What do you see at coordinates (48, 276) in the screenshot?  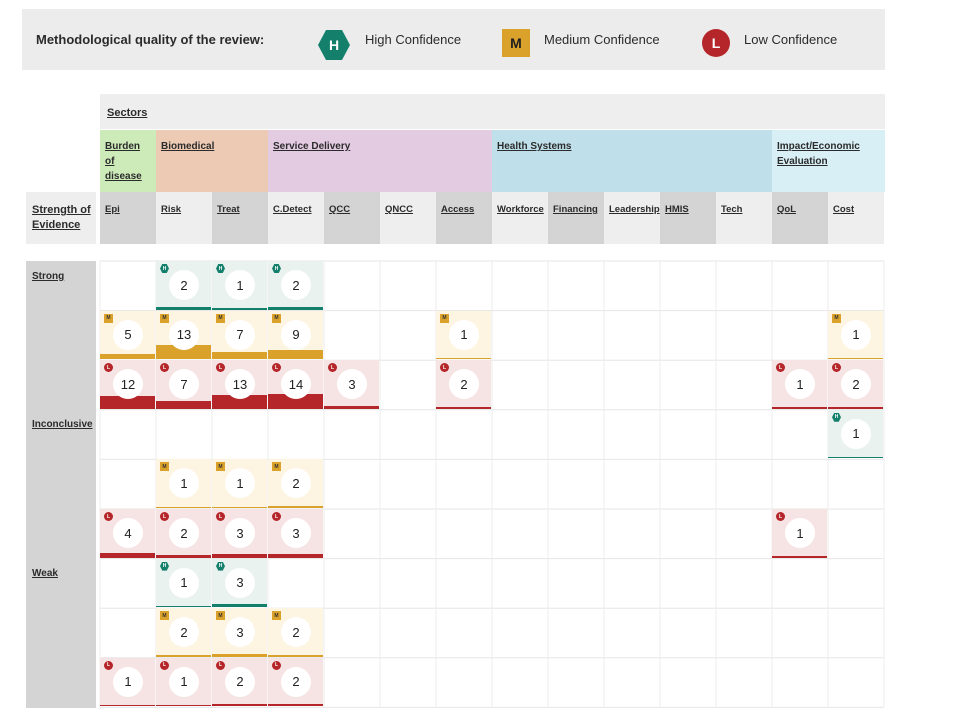 I see `strength-label-strong: Strong` at bounding box center [48, 276].